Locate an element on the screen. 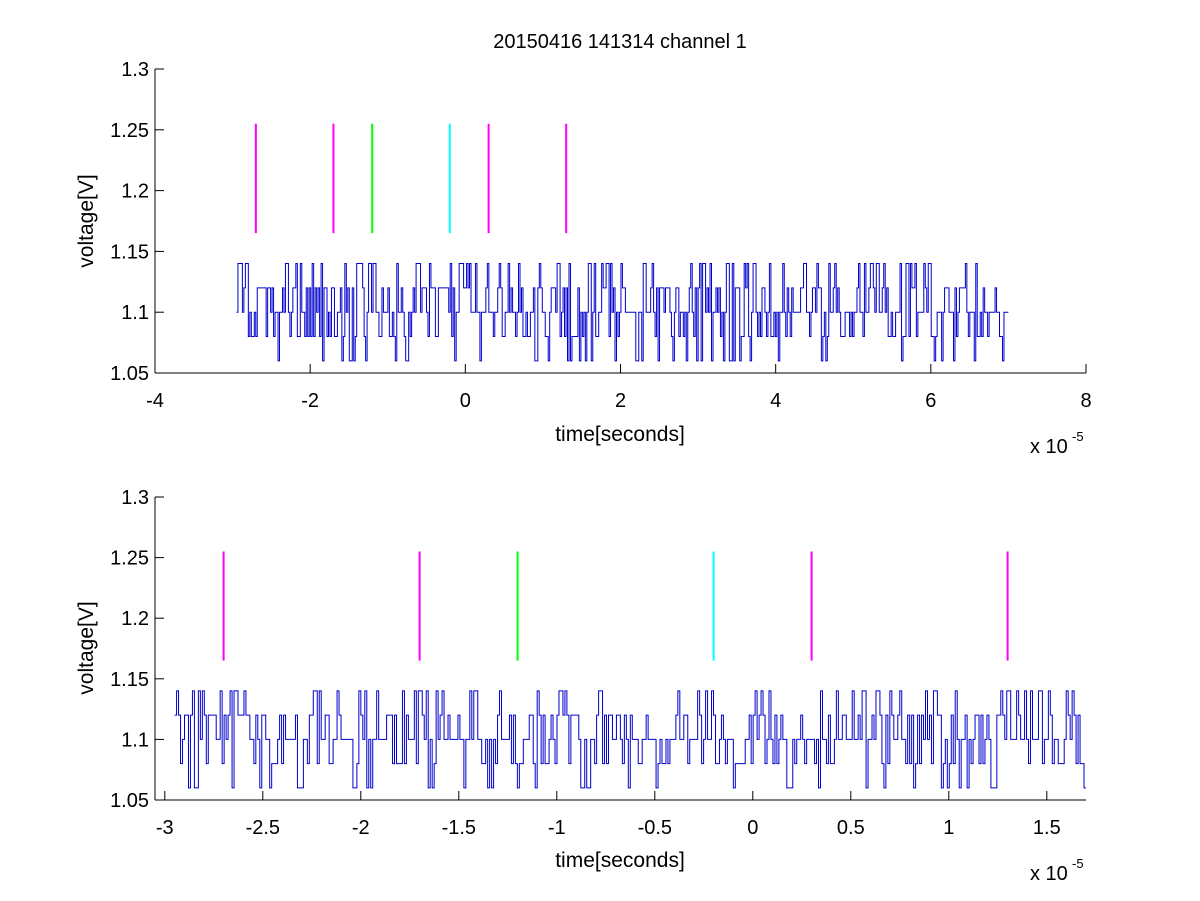 The height and width of the screenshot is (901, 1200). x-tick-label: 2 is located at coordinates (620, 401).